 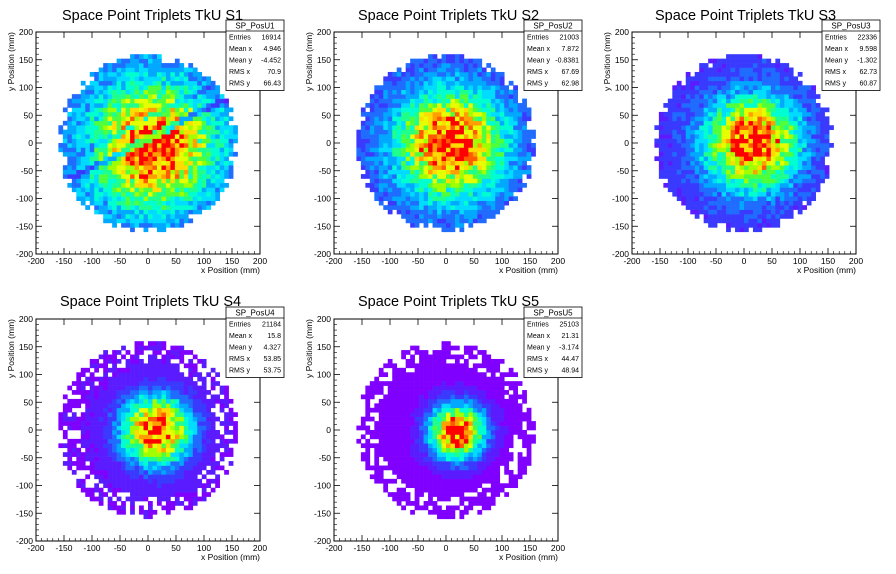 What do you see at coordinates (446, 143) in the screenshot?
I see `heatmap-cells` at bounding box center [446, 143].